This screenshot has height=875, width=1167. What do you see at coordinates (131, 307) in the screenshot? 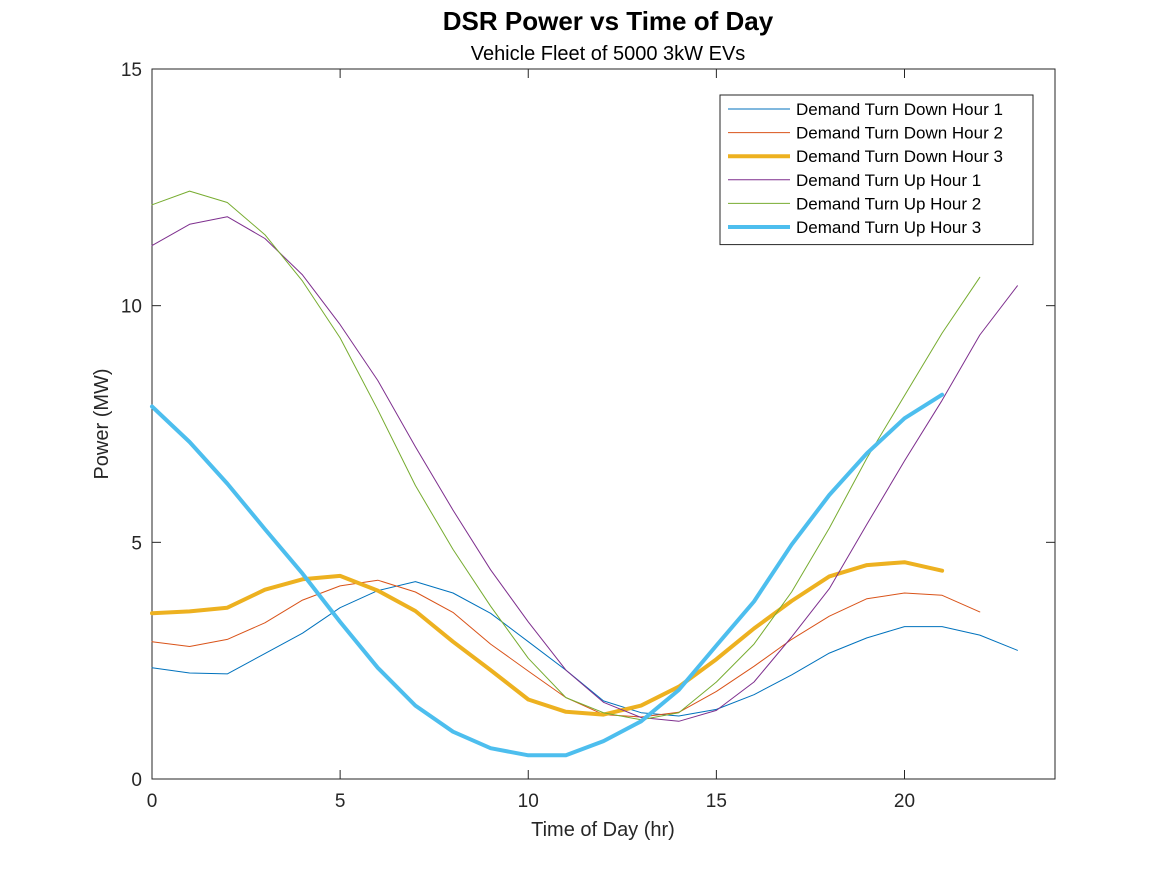
I see `y-tick-label: 10` at bounding box center [131, 307].